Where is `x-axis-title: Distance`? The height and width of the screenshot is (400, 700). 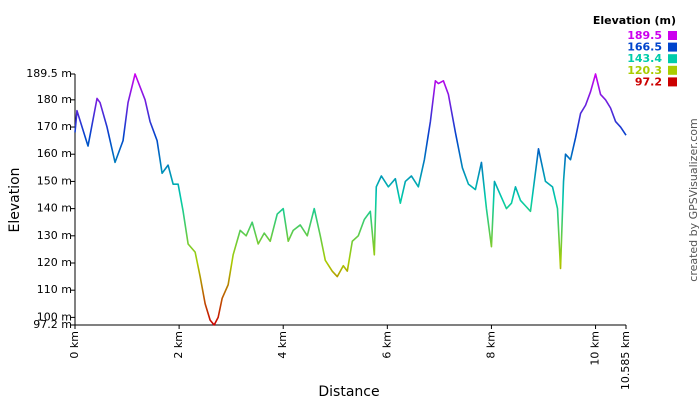
x-axis-title: Distance is located at coordinates (348, 392).